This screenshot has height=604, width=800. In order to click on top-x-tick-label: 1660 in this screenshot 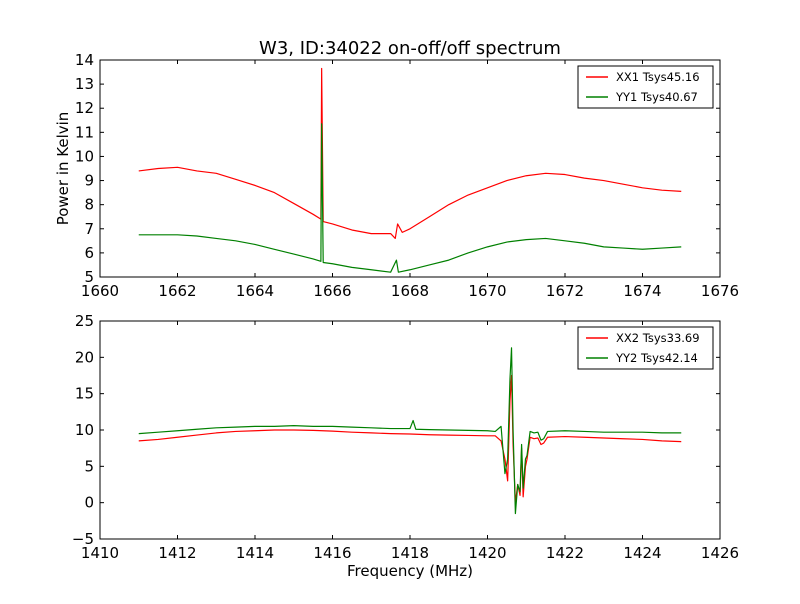, I will do `click(100, 291)`.